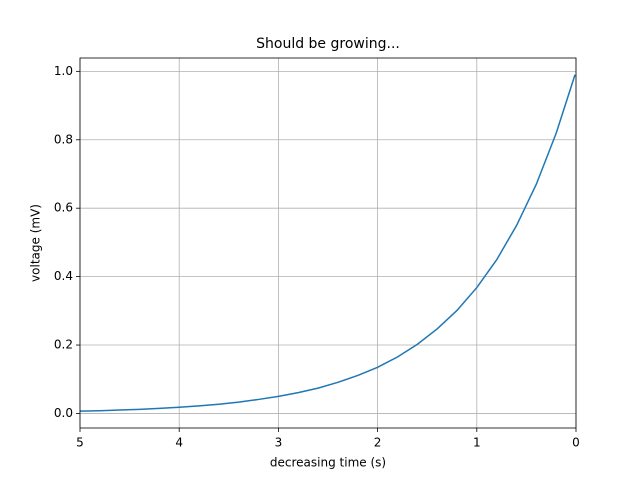  What do you see at coordinates (63, 276) in the screenshot?
I see `y-tick-label: 0.4` at bounding box center [63, 276].